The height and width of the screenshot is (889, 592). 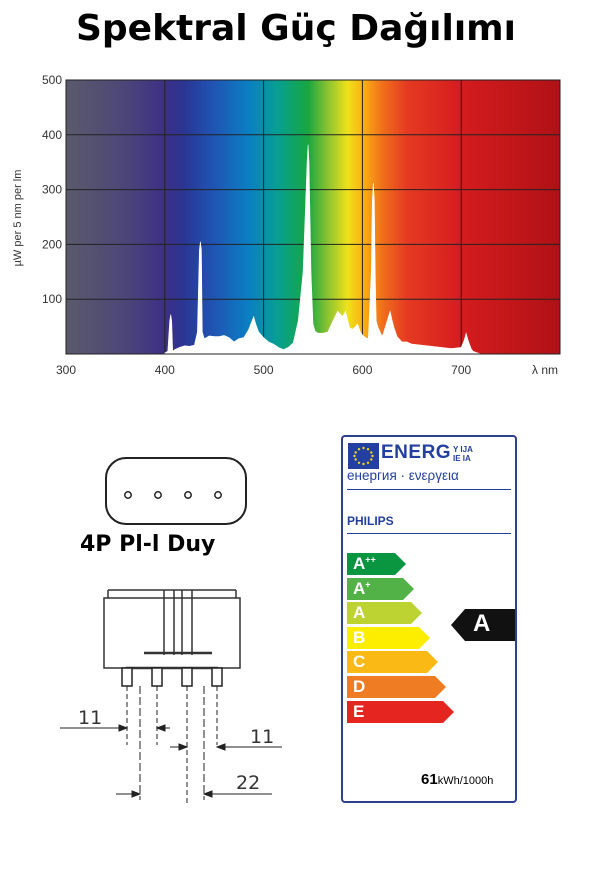 I want to click on rating-letter: A, so click(x=482, y=623).